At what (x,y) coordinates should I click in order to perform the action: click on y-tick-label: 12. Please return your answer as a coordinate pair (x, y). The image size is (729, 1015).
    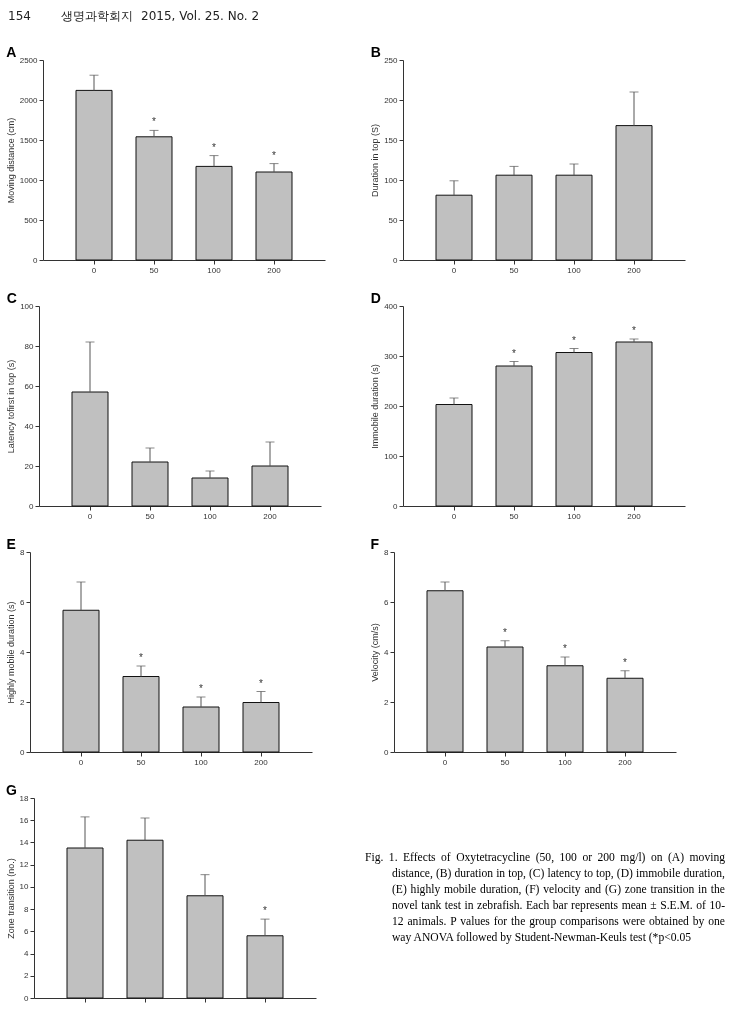
    Looking at the image, I should click on (24, 865).